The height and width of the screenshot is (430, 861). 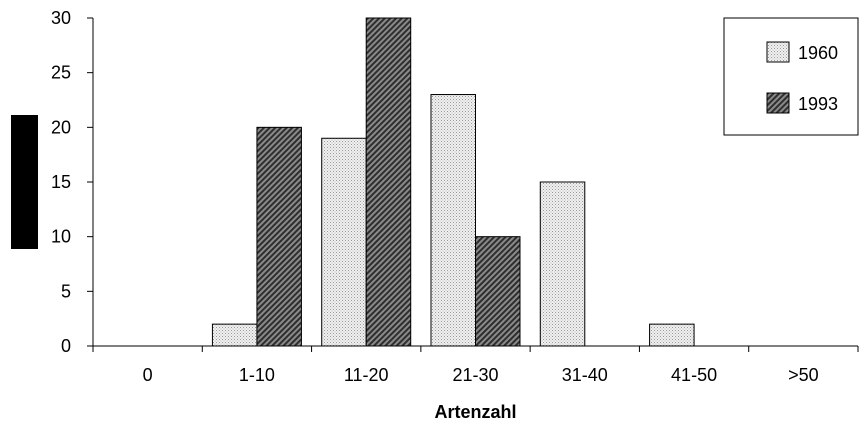 What do you see at coordinates (475, 412) in the screenshot?
I see `x-axis-title: Artenzahl` at bounding box center [475, 412].